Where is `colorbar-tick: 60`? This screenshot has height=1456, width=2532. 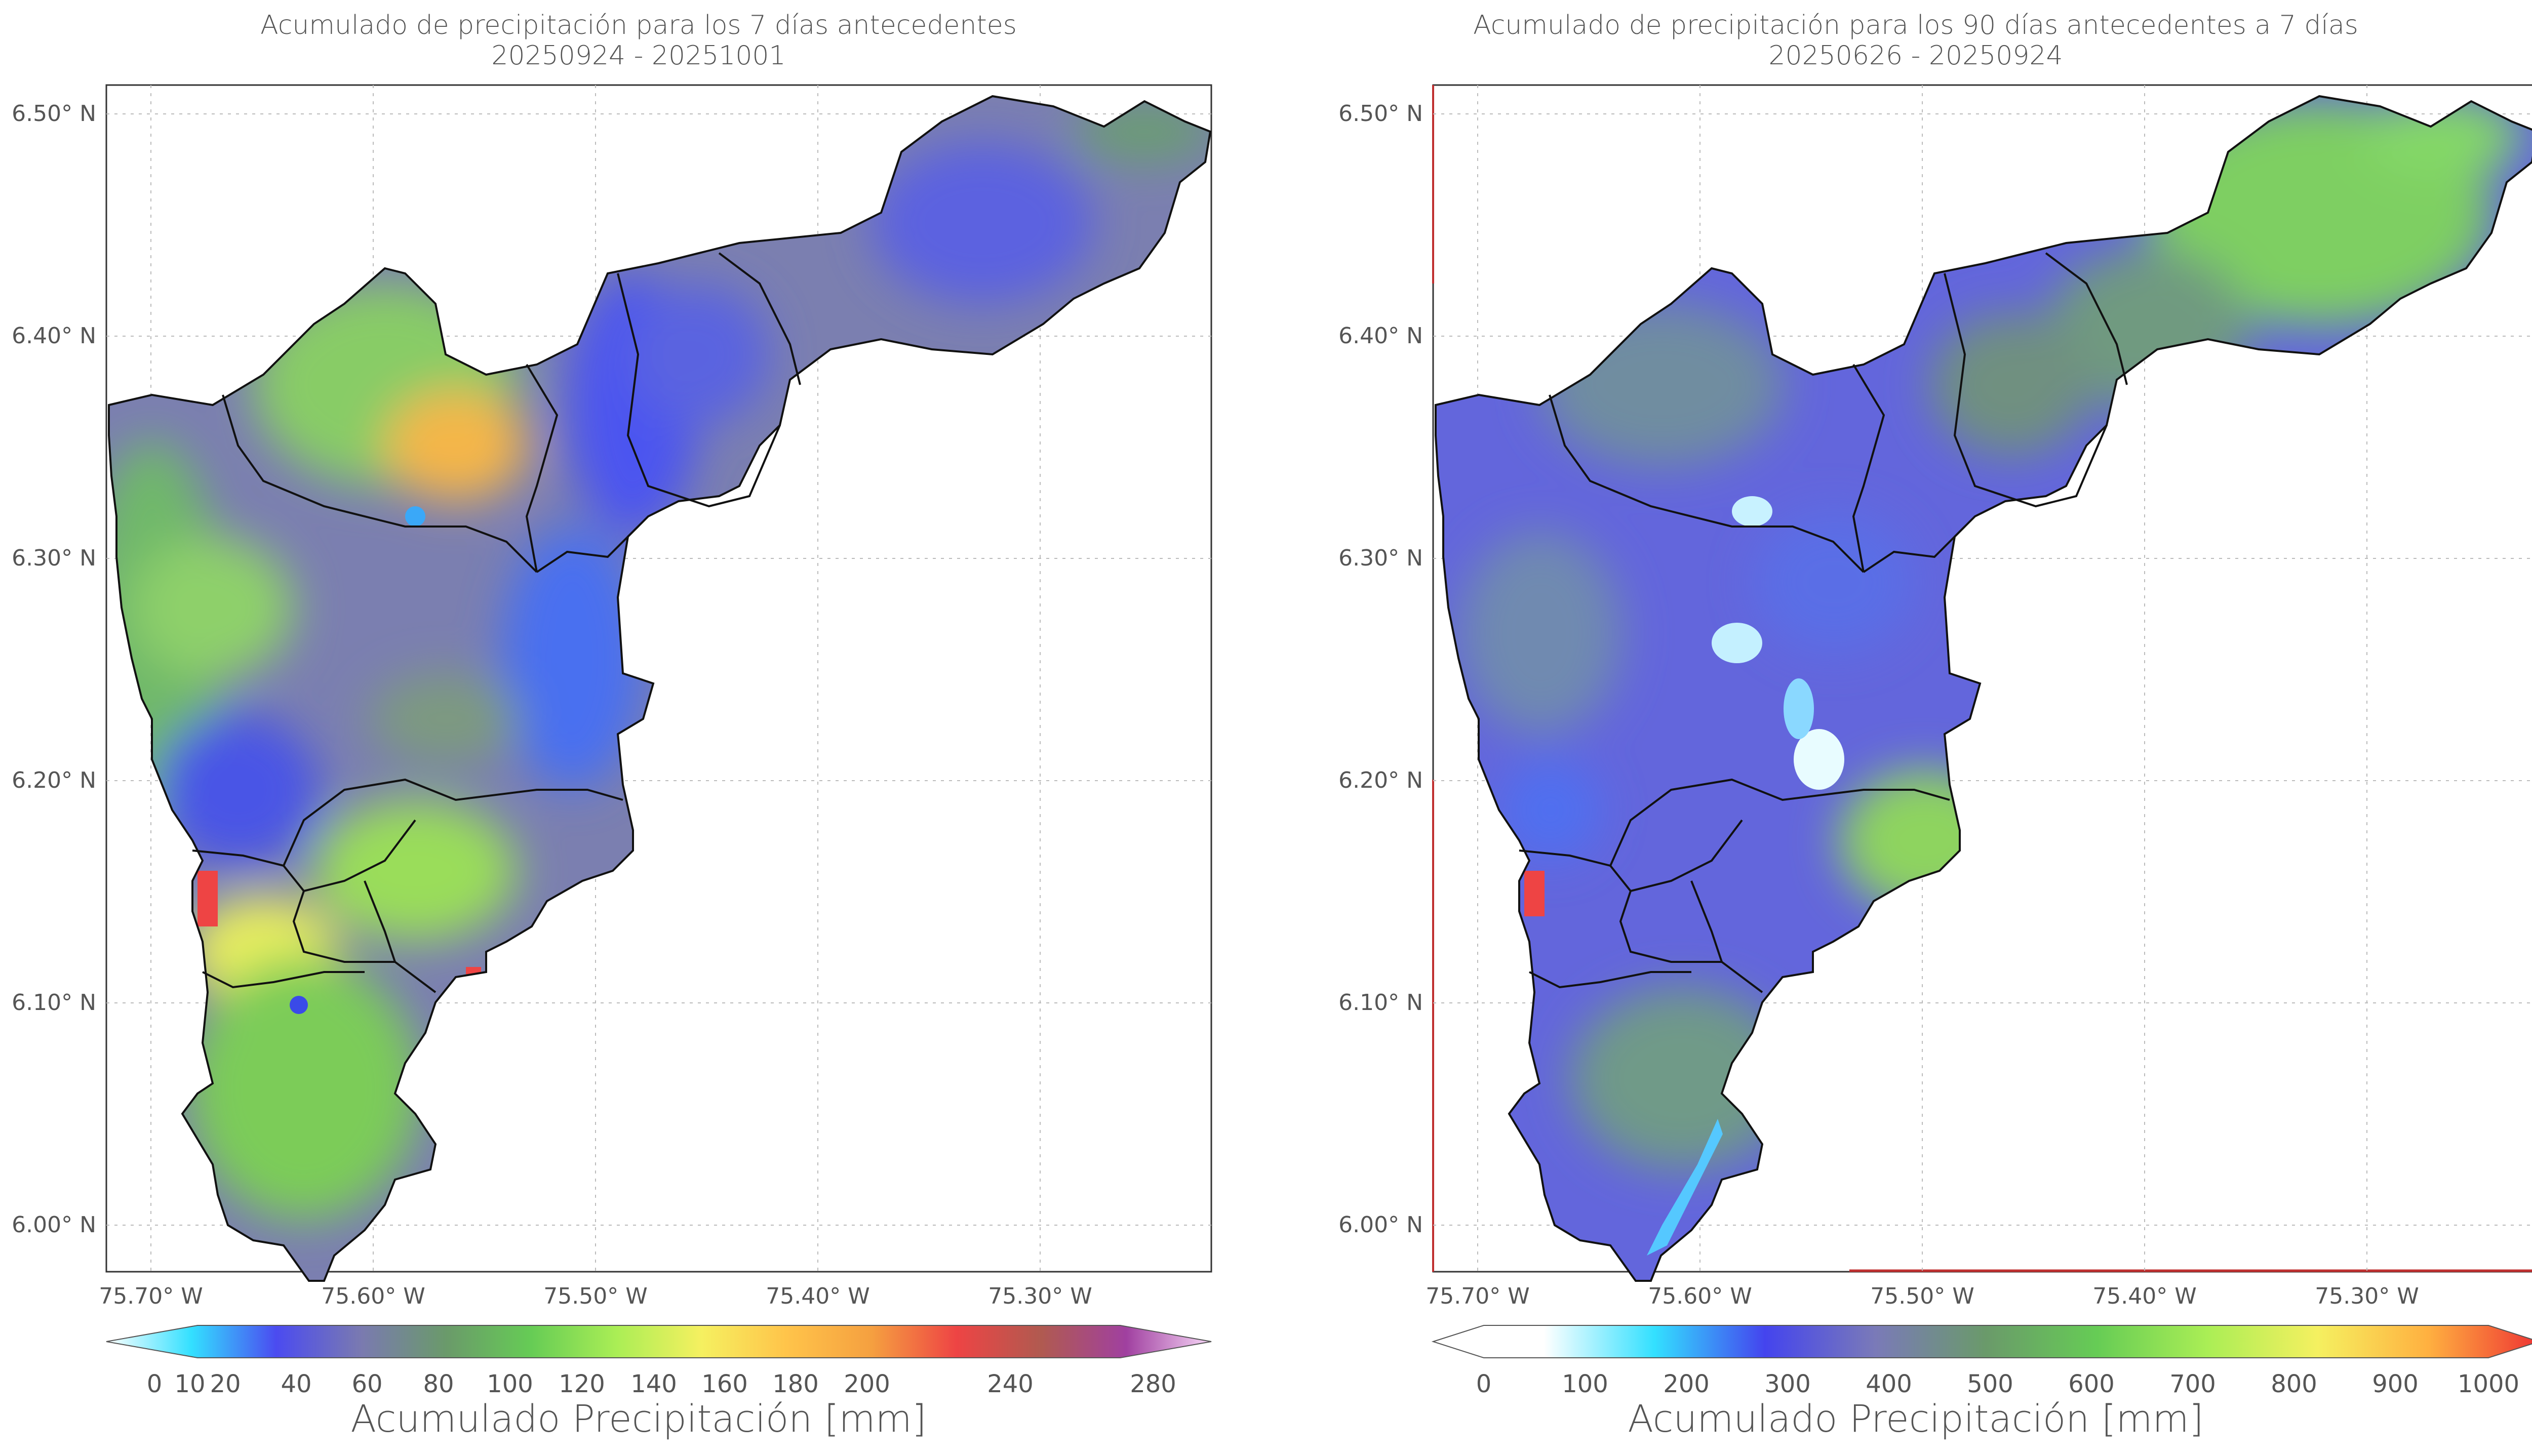
colorbar-tick: 60 is located at coordinates (366, 1384).